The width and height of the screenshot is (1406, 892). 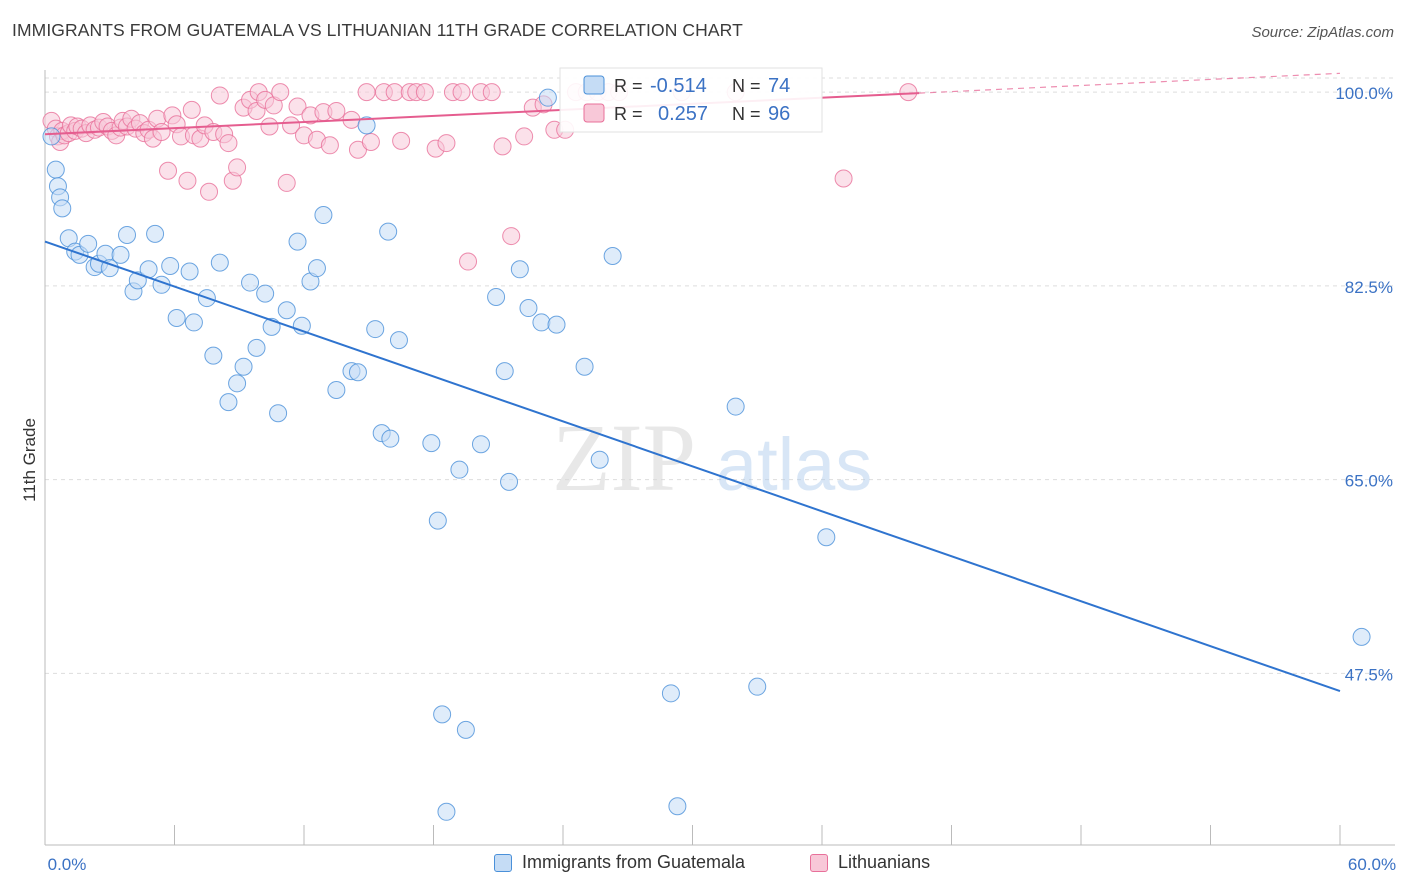 What do you see at coordinates (594, 85) in the screenshot?
I see `legend-top-swatch-blue` at bounding box center [594, 85].